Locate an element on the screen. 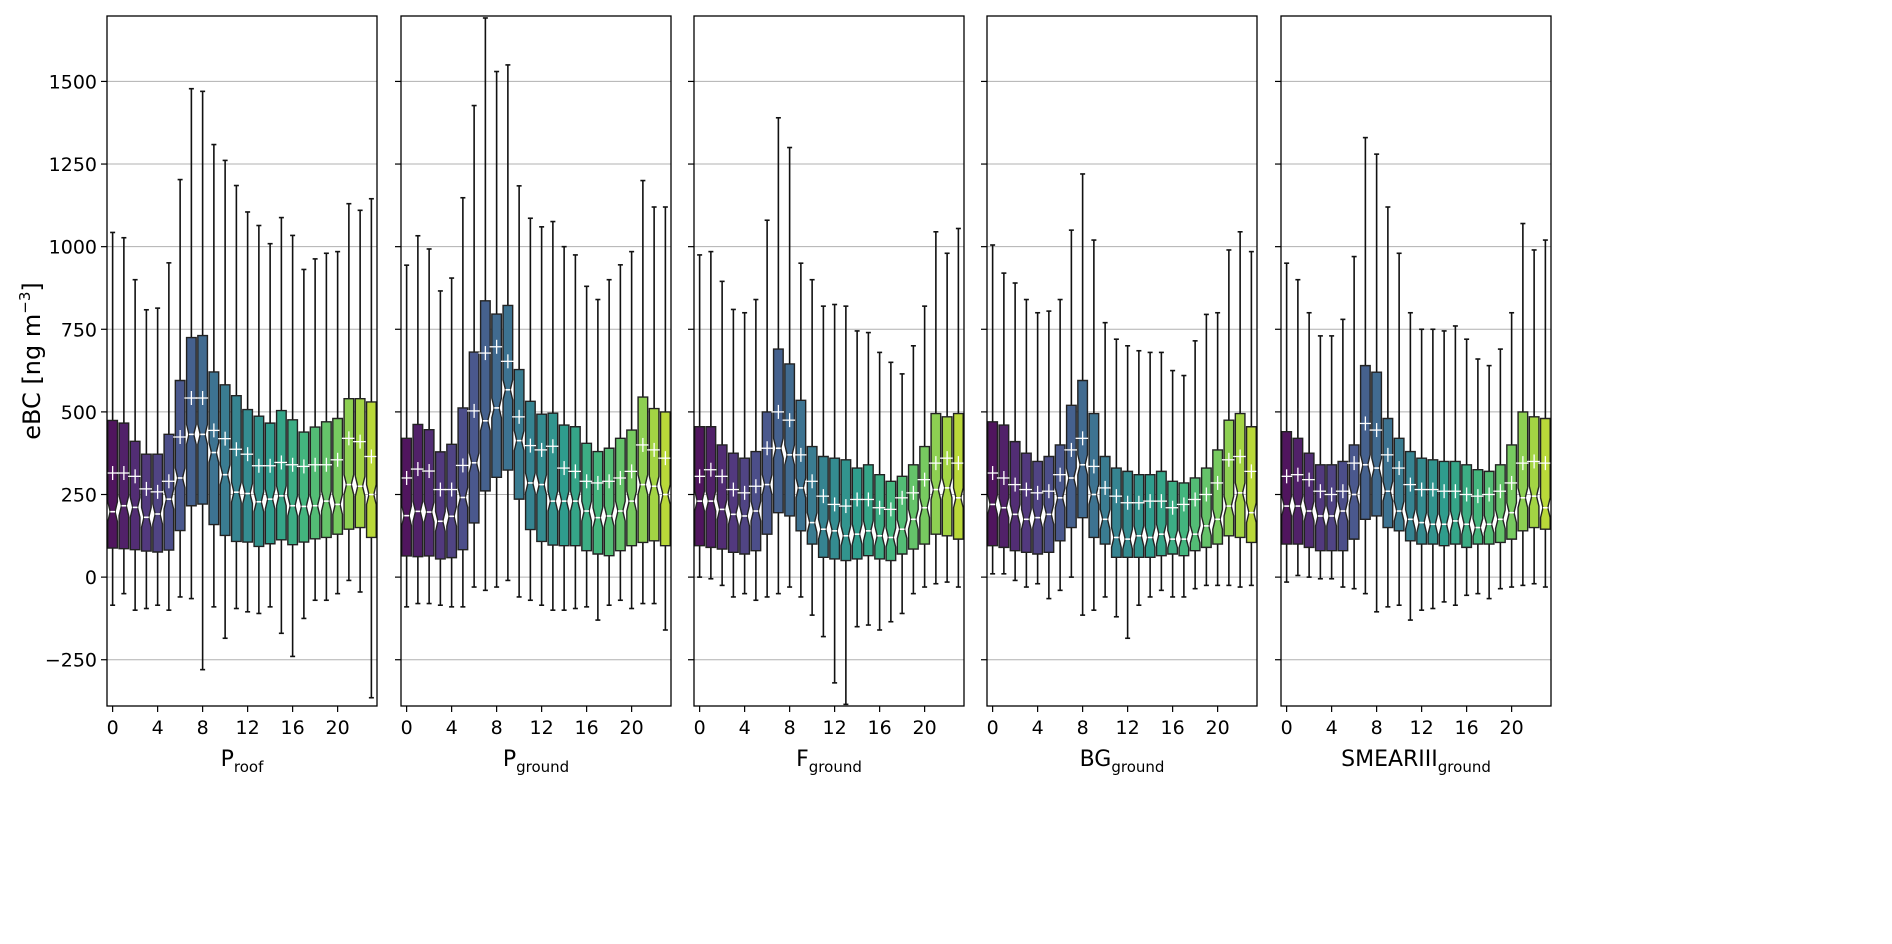 This screenshot has width=1892, height=944. y-tick-label: 1000 is located at coordinates (73, 248).